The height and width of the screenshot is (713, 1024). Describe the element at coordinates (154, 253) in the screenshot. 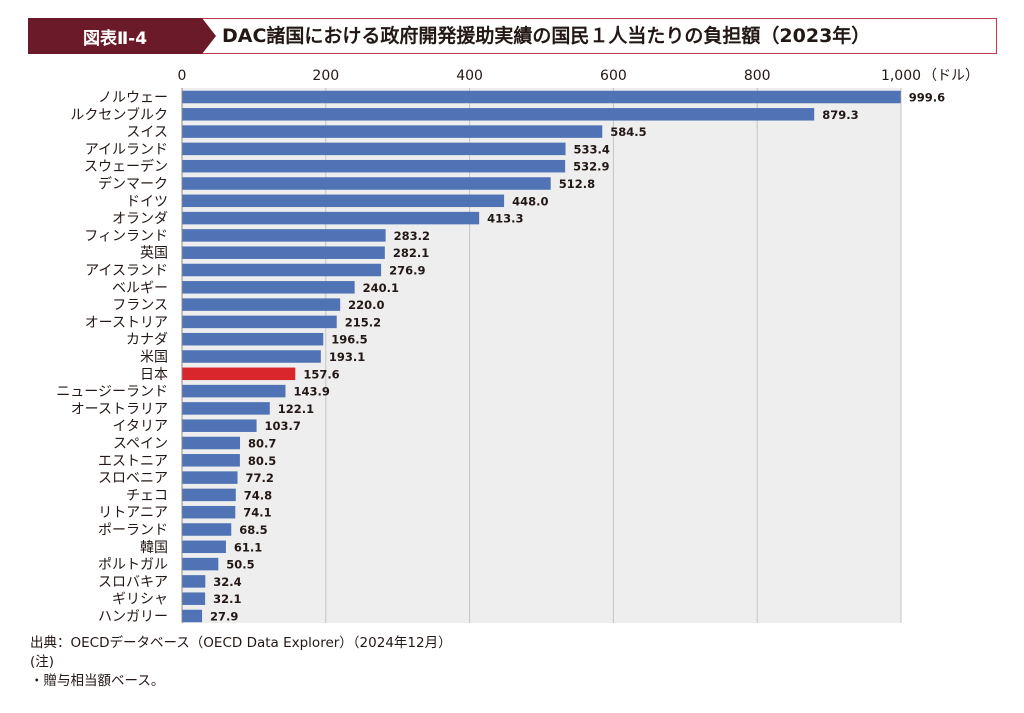

I see `category-label: 英国` at that location.